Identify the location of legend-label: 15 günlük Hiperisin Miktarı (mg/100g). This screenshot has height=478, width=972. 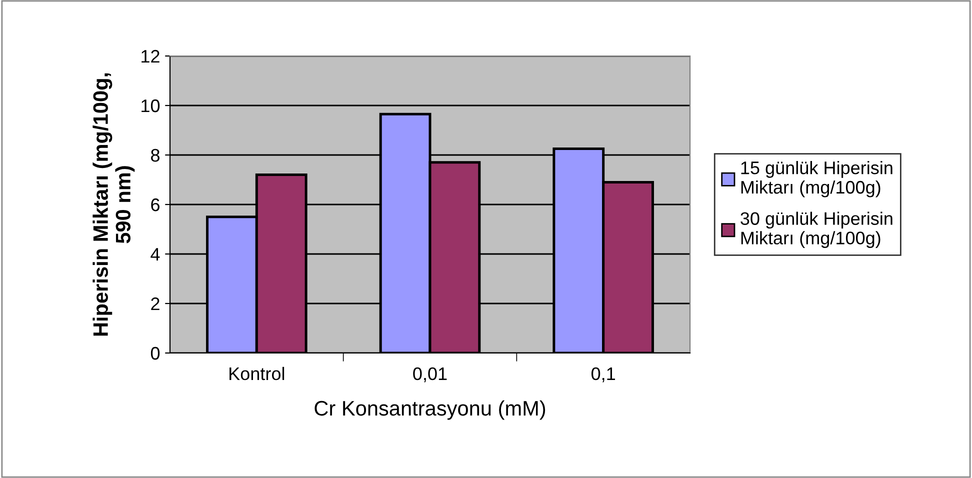
(816, 179).